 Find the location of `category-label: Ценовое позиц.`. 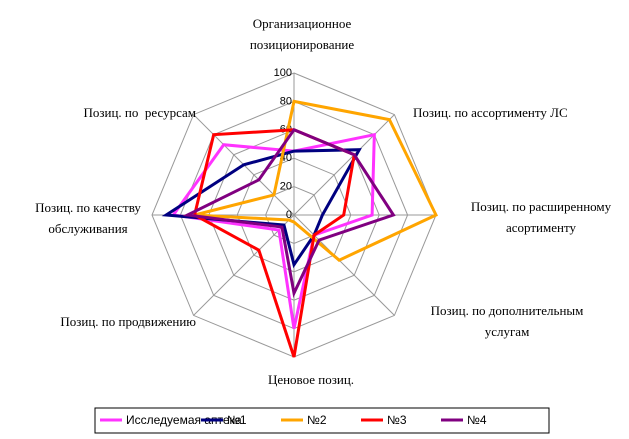

category-label: Ценовое позиц. is located at coordinates (311, 379).